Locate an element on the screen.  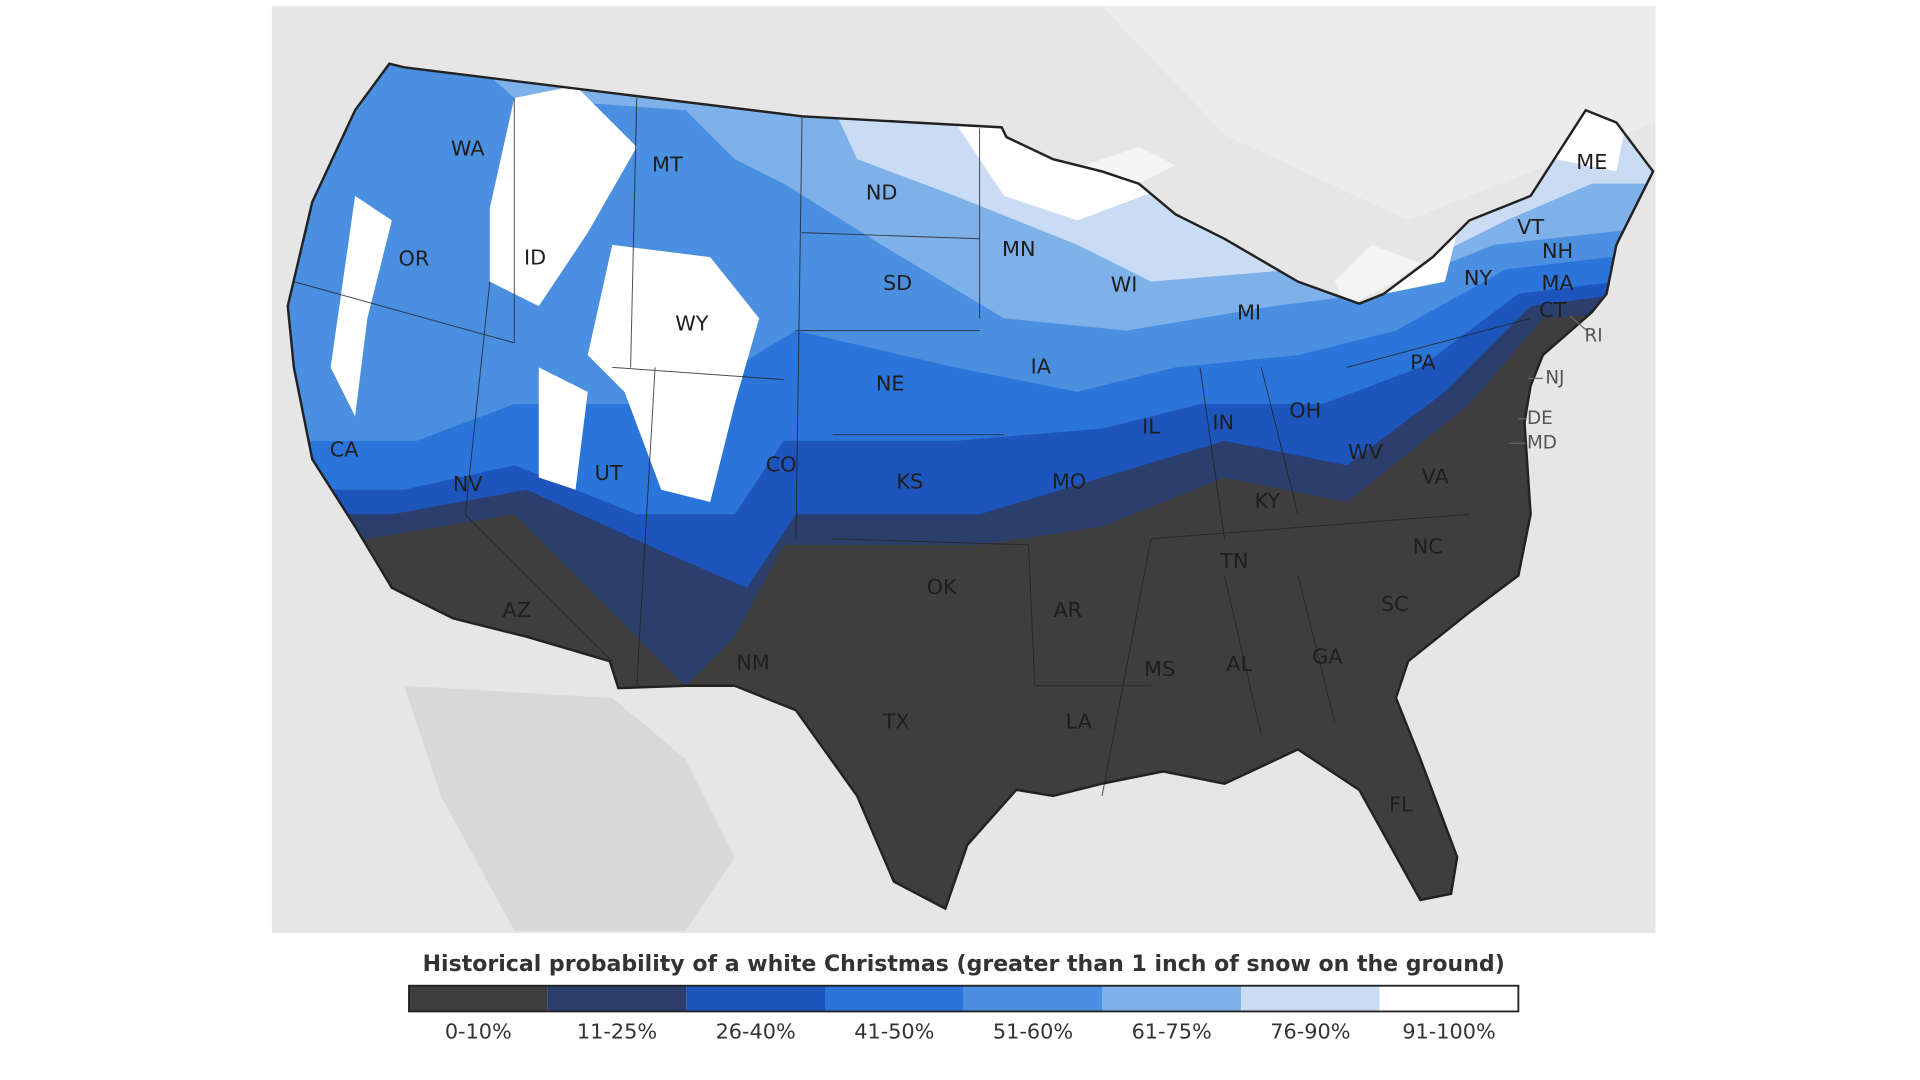
leader-line is located at coordinates (1578, 323).